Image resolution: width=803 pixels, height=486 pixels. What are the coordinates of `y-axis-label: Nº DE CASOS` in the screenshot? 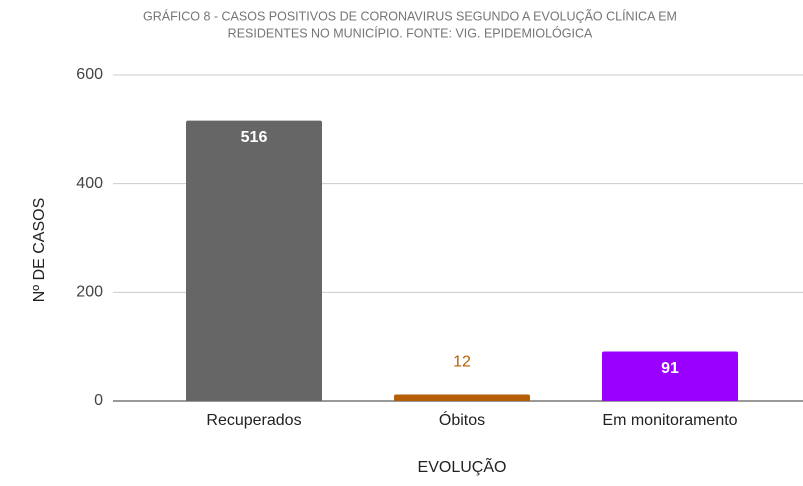 It's located at (39, 250).